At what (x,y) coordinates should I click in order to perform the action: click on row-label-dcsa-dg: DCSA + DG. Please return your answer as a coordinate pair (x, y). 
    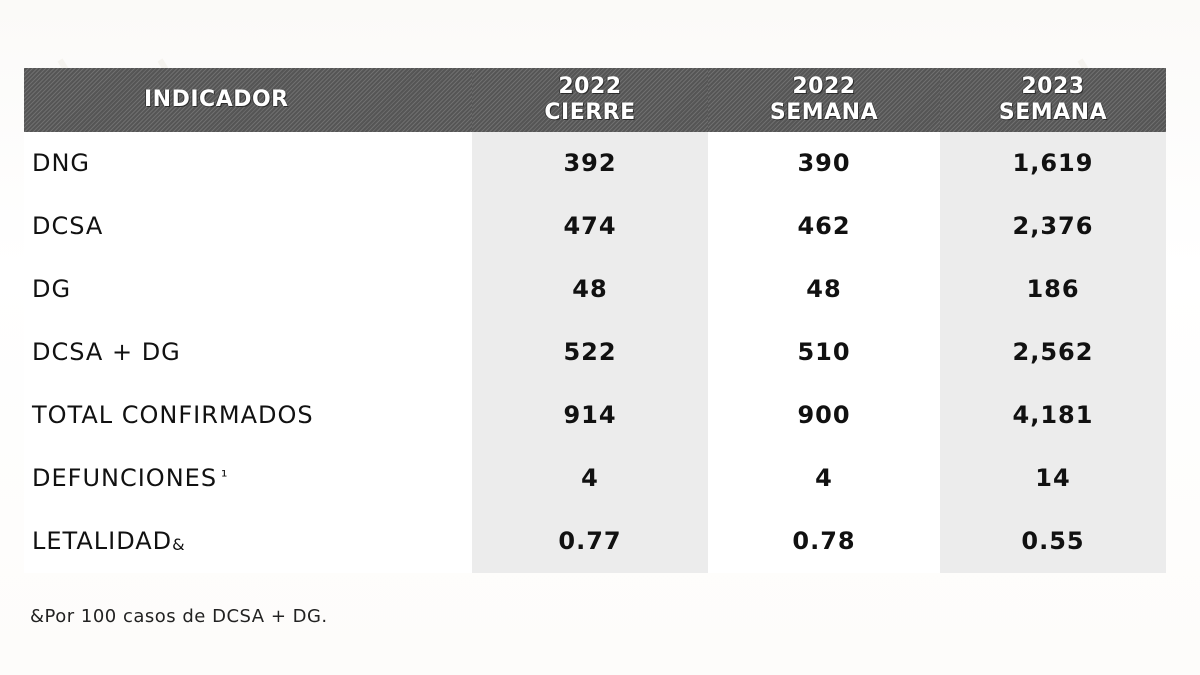
    Looking at the image, I should click on (248, 351).